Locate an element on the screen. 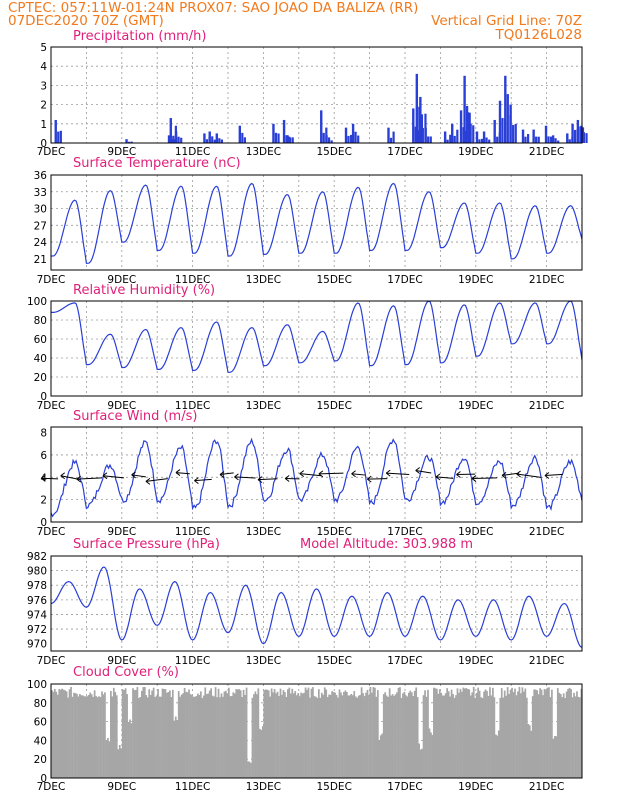 This screenshot has width=618, height=800. pres-ytick-label: 980 is located at coordinates (37, 572).